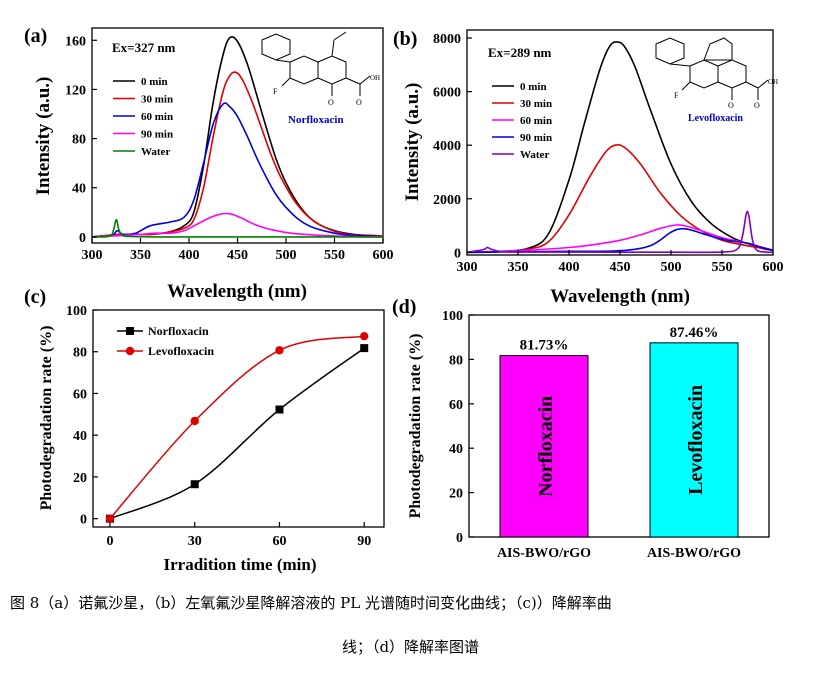 Image resolution: width=821 pixels, height=673 pixels. What do you see at coordinates (404, 307) in the screenshot?
I see `panel-d-label: (d)` at bounding box center [404, 307].